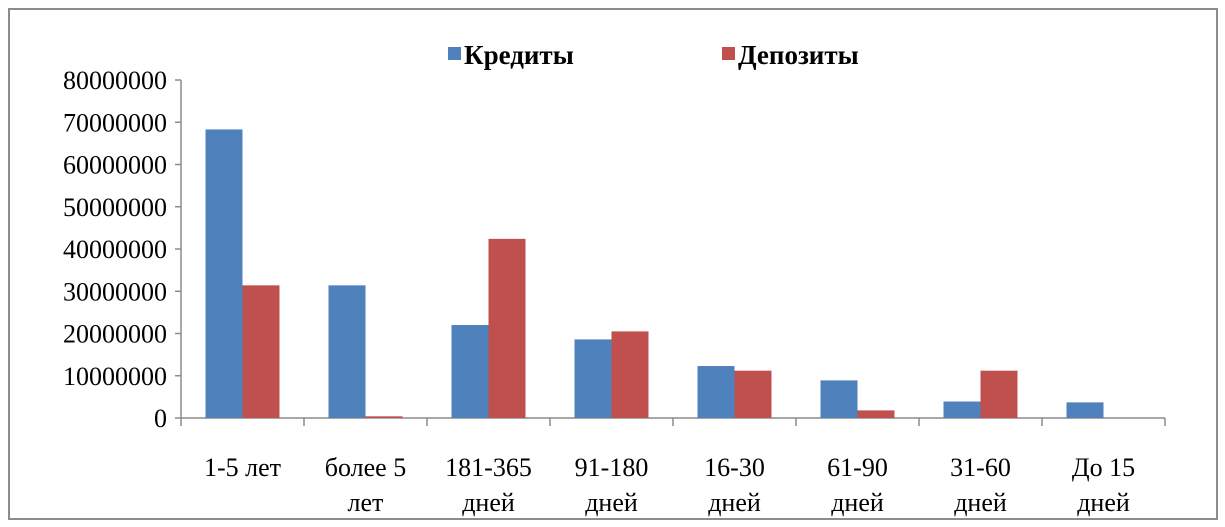 The width and height of the screenshot is (1225, 527). What do you see at coordinates (115, 334) in the screenshot?
I see `y-tick-label: 20000000` at bounding box center [115, 334].